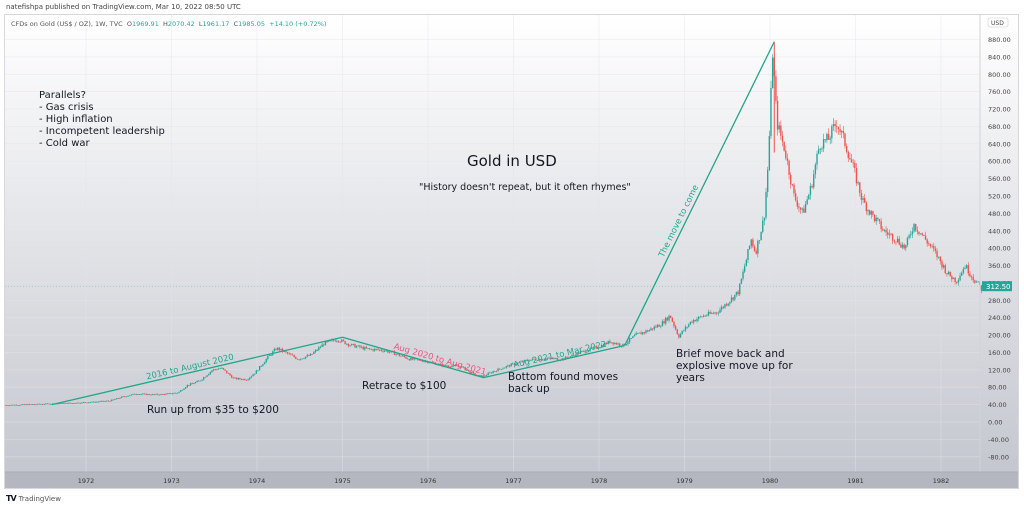  I want to click on tradingview-brand: TradingView, so click(39, 498).